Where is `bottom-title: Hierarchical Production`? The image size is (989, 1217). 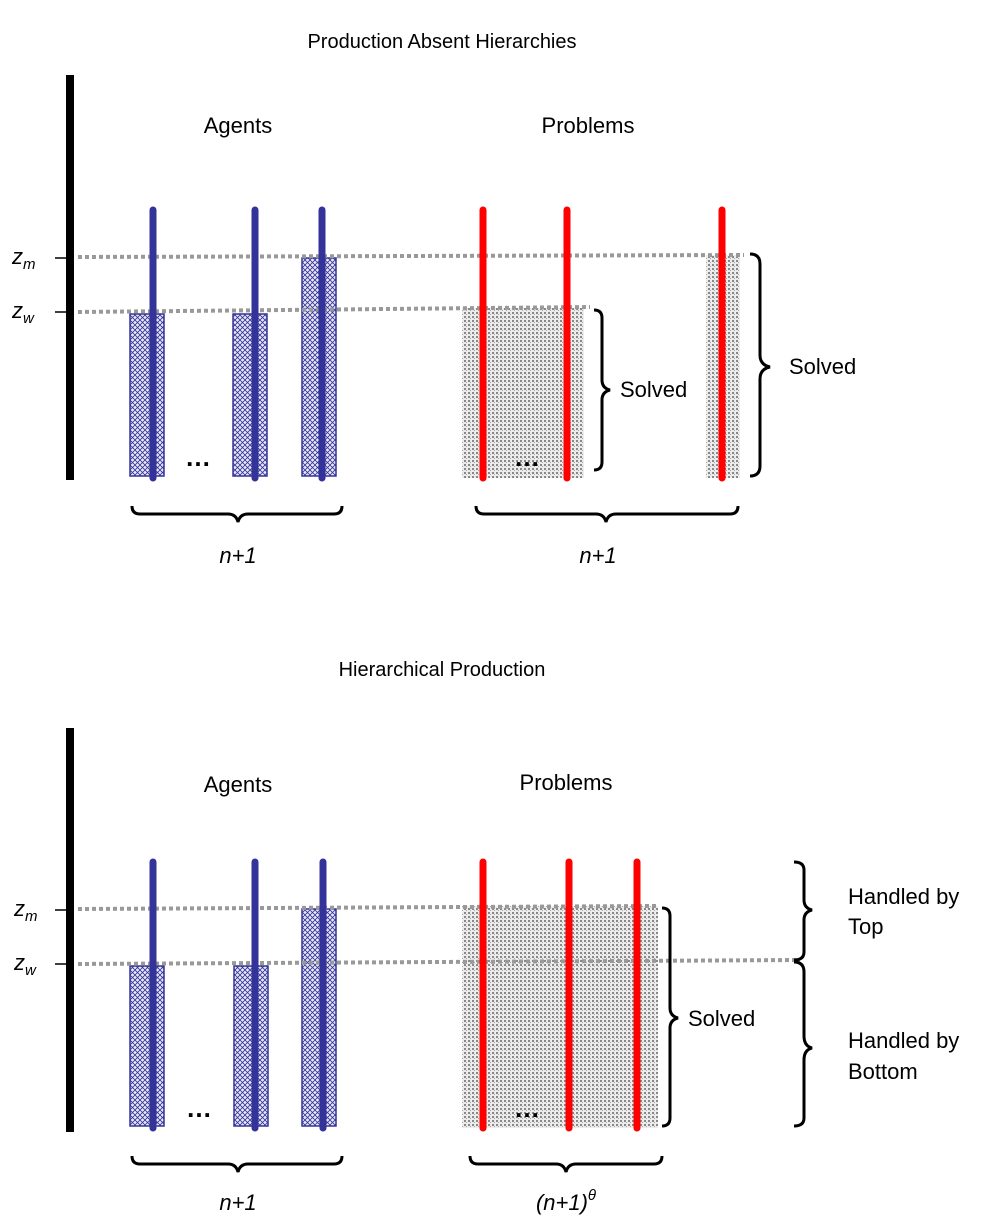
bottom-title: Hierarchical Production is located at coordinates (442, 670).